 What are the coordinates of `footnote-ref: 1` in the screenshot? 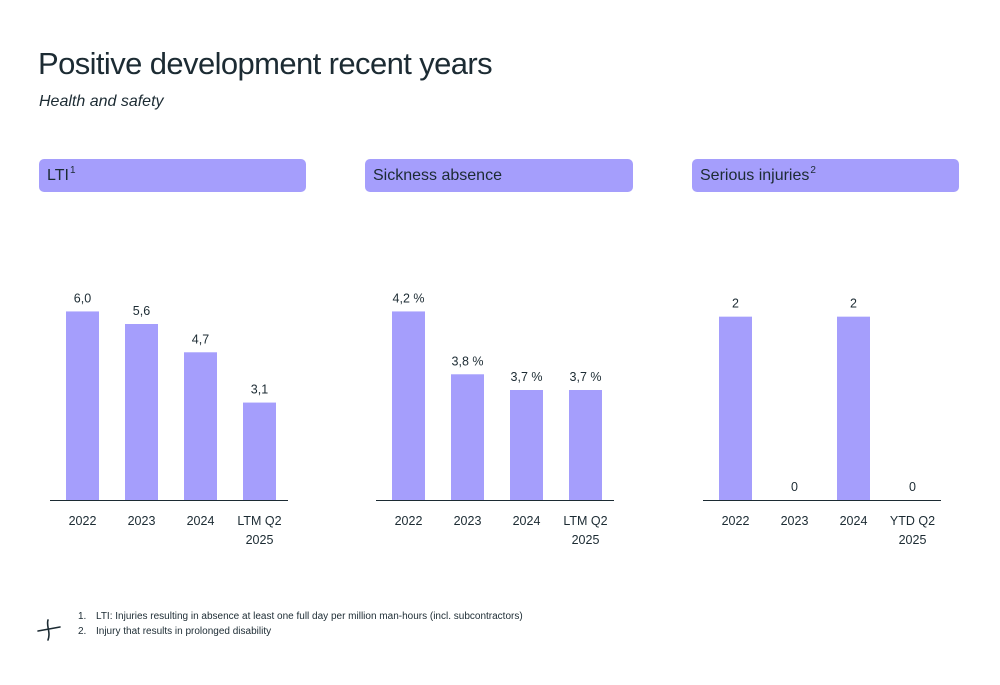 It's located at (72, 170).